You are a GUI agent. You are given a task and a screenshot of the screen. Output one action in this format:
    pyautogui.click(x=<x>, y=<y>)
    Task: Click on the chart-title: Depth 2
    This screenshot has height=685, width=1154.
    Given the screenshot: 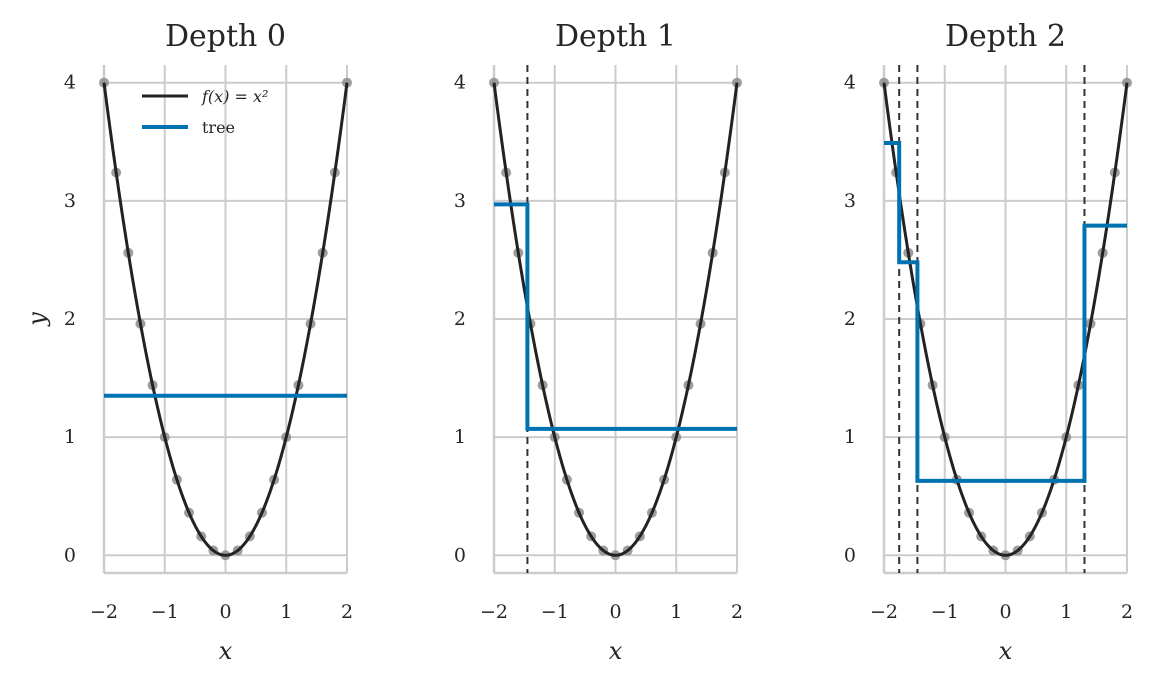 What is the action you would take?
    pyautogui.click(x=1005, y=36)
    